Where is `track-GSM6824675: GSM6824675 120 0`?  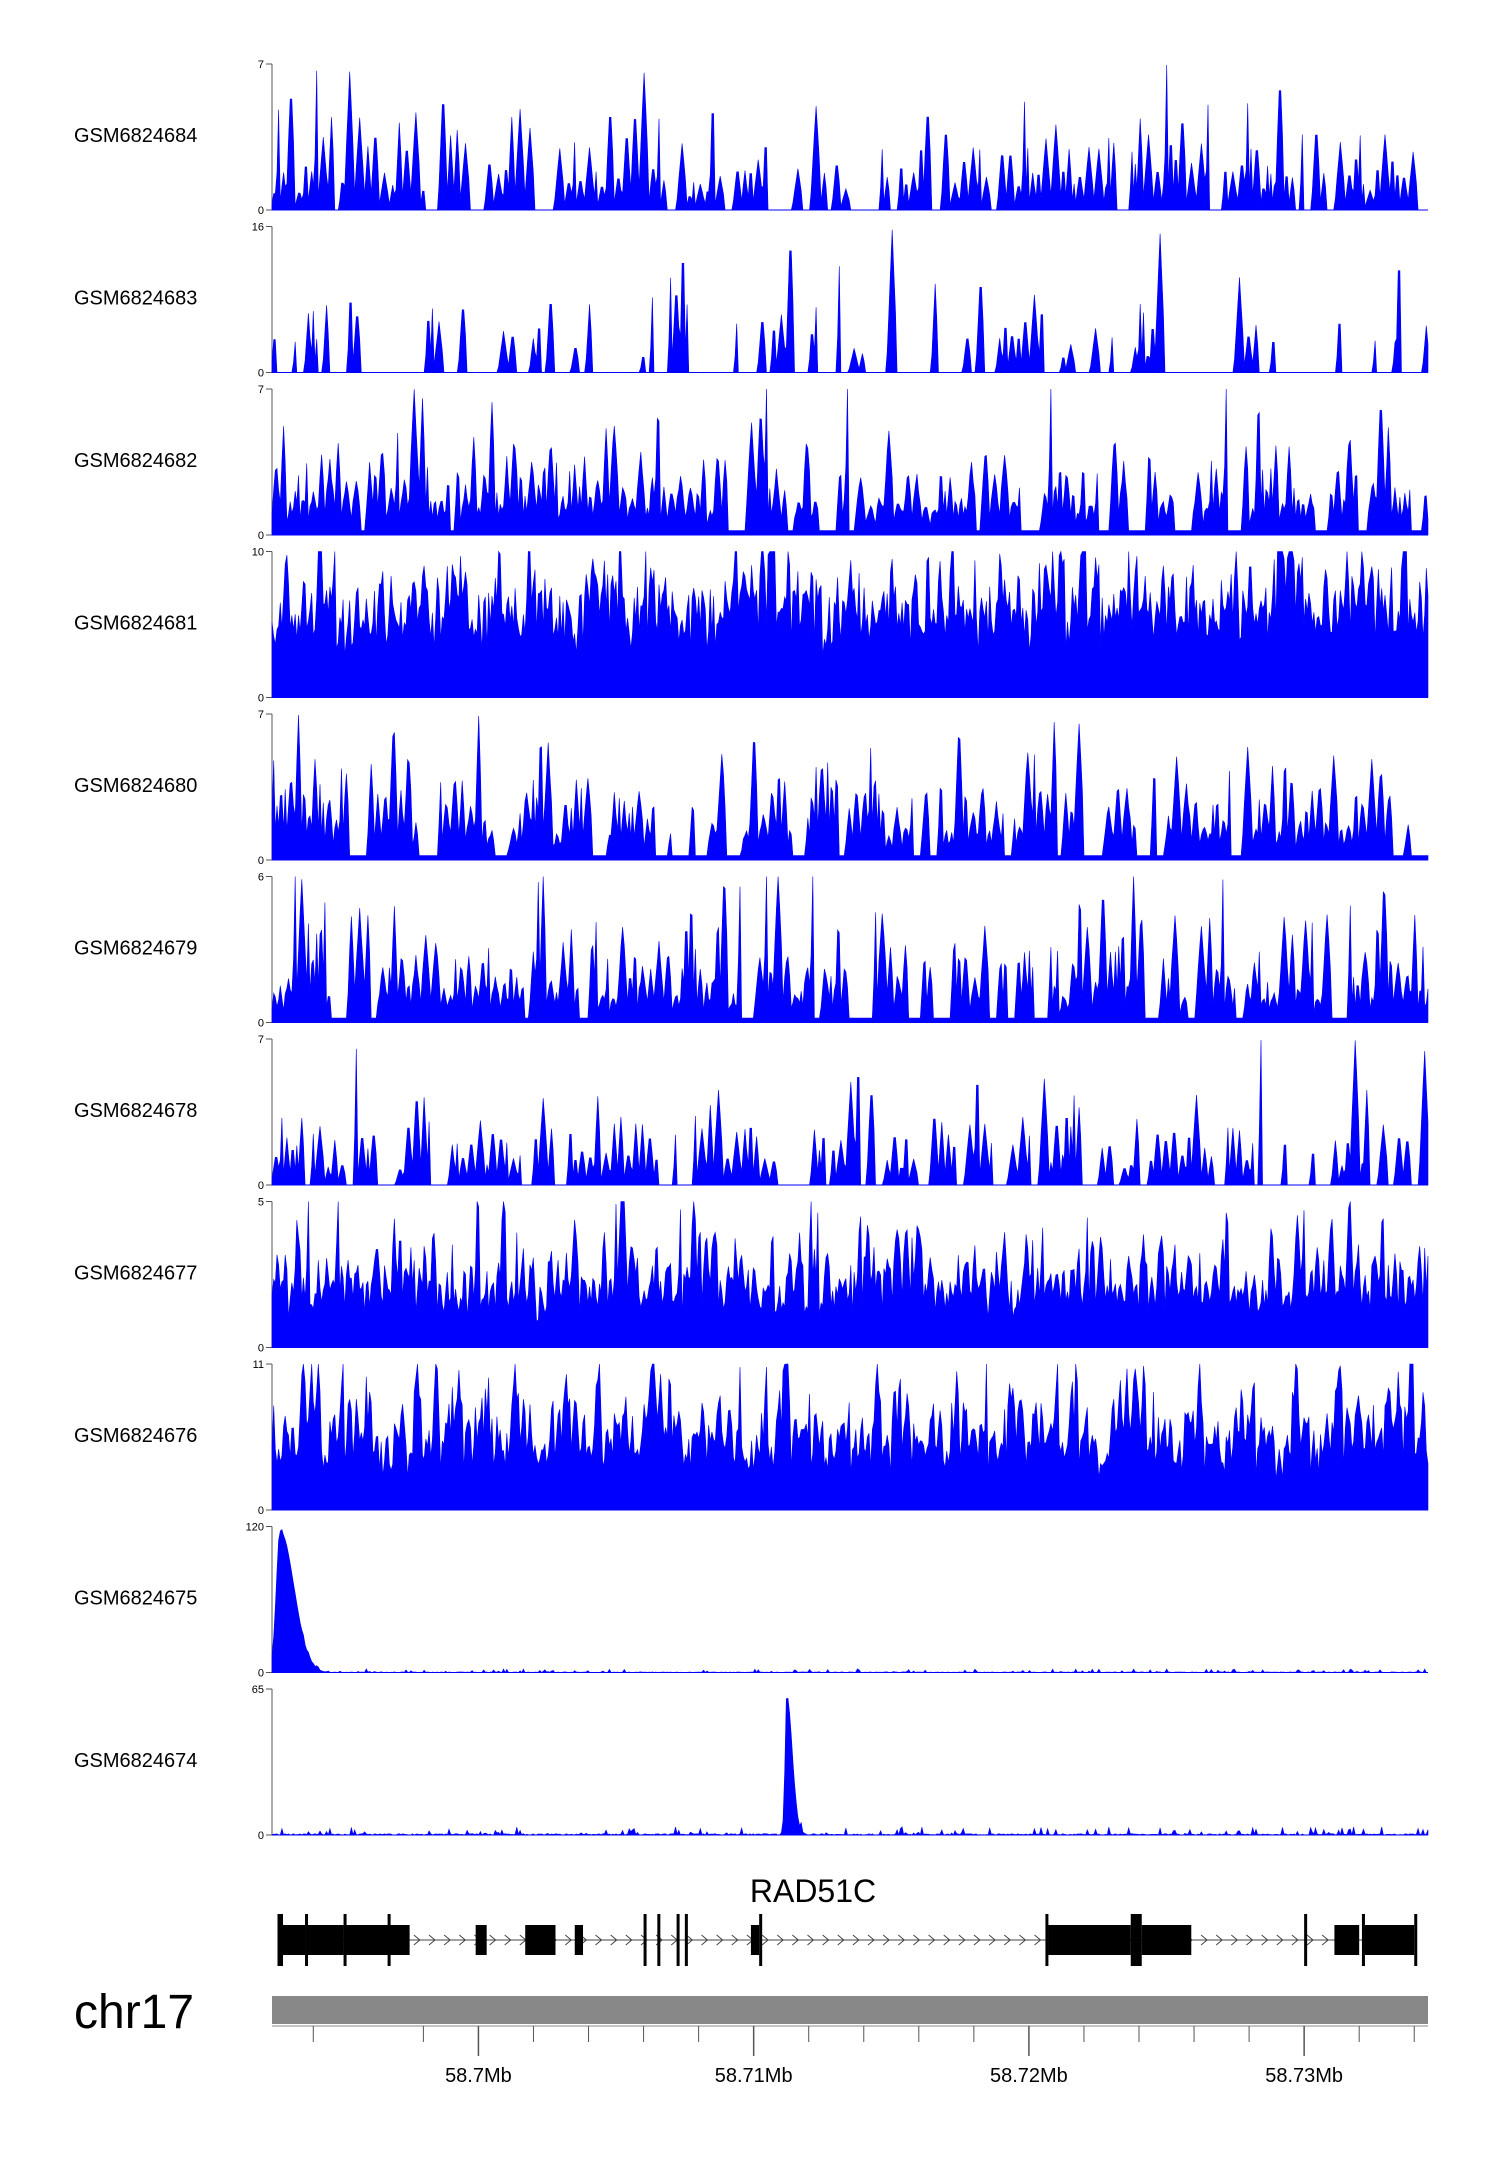
track-GSM6824675: GSM6824675 120 0 is located at coordinates (751, 1601).